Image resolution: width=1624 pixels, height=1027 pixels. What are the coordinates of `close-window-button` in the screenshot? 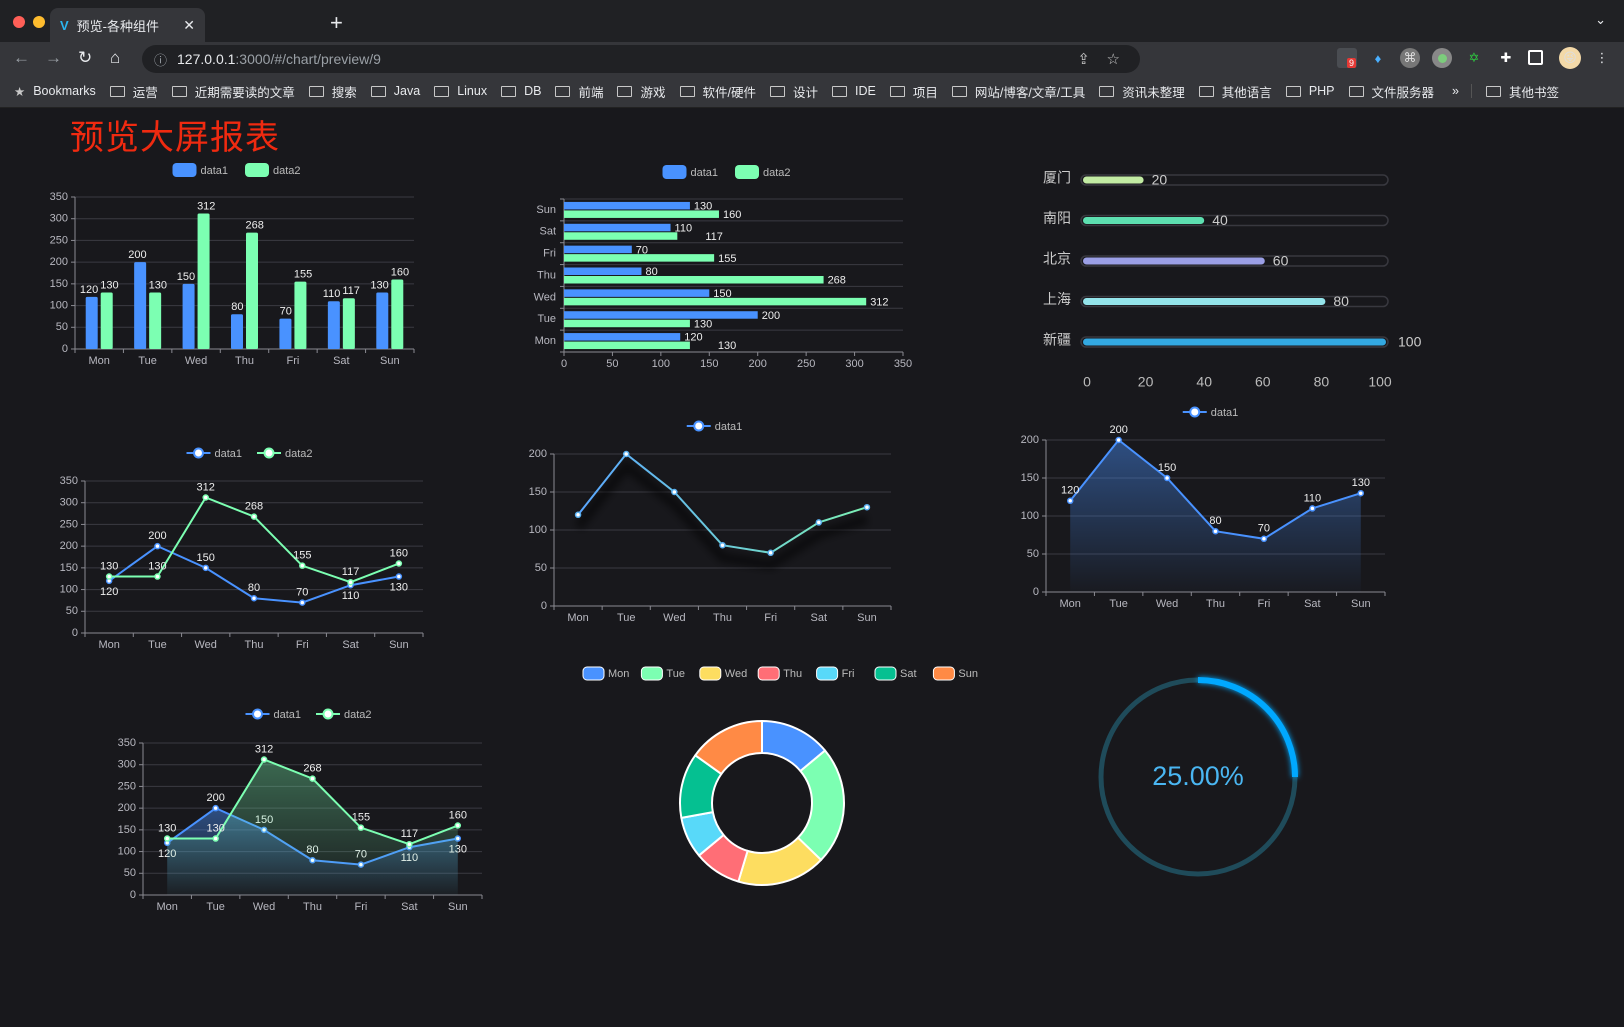 It's located at (19, 22).